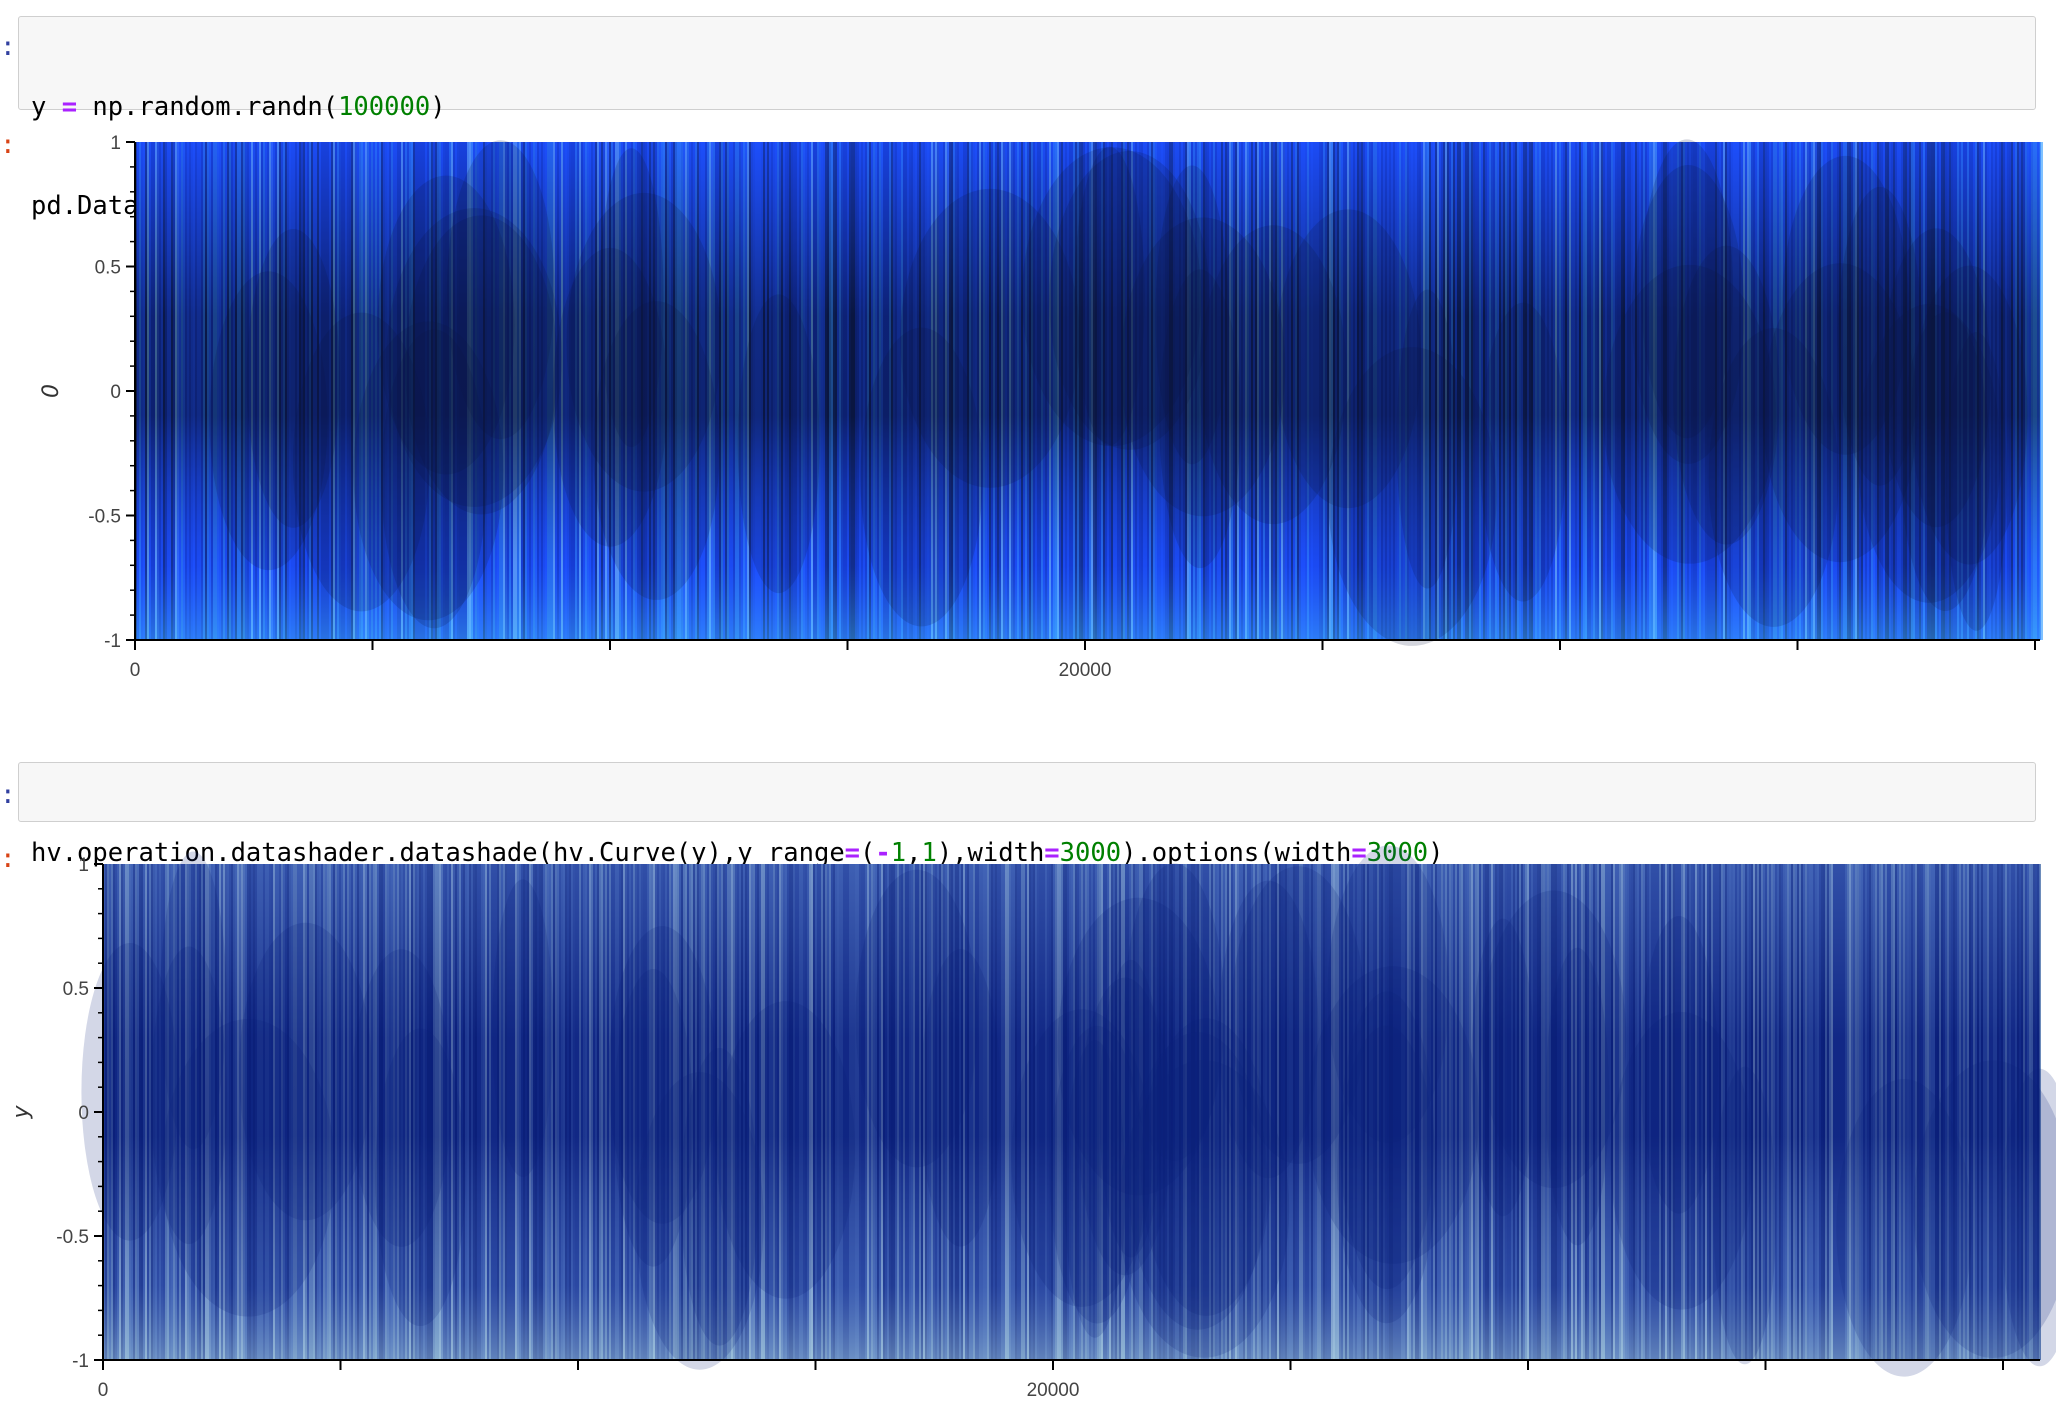  I want to click on code-token: np.random.randn(, so click(208, 107).